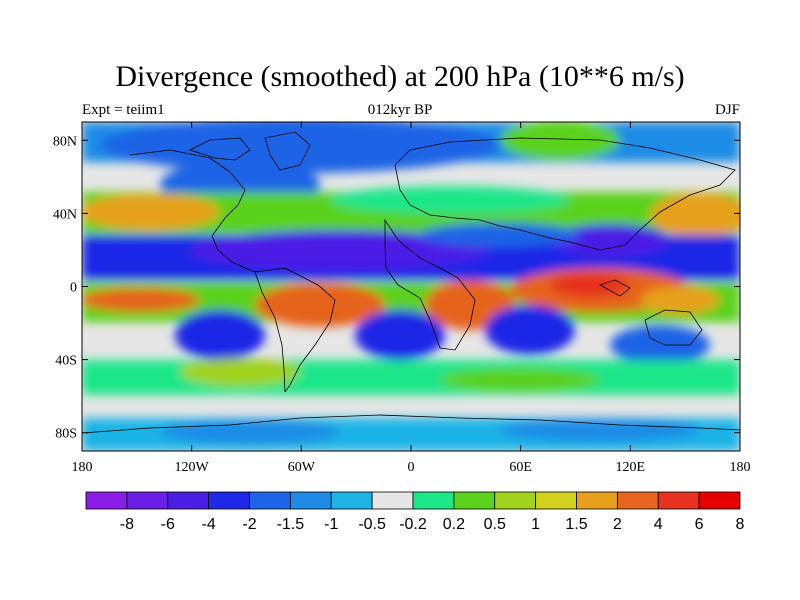 The image size is (800, 600). What do you see at coordinates (73, 288) in the screenshot?
I see `lat-tick-label: 0` at bounding box center [73, 288].